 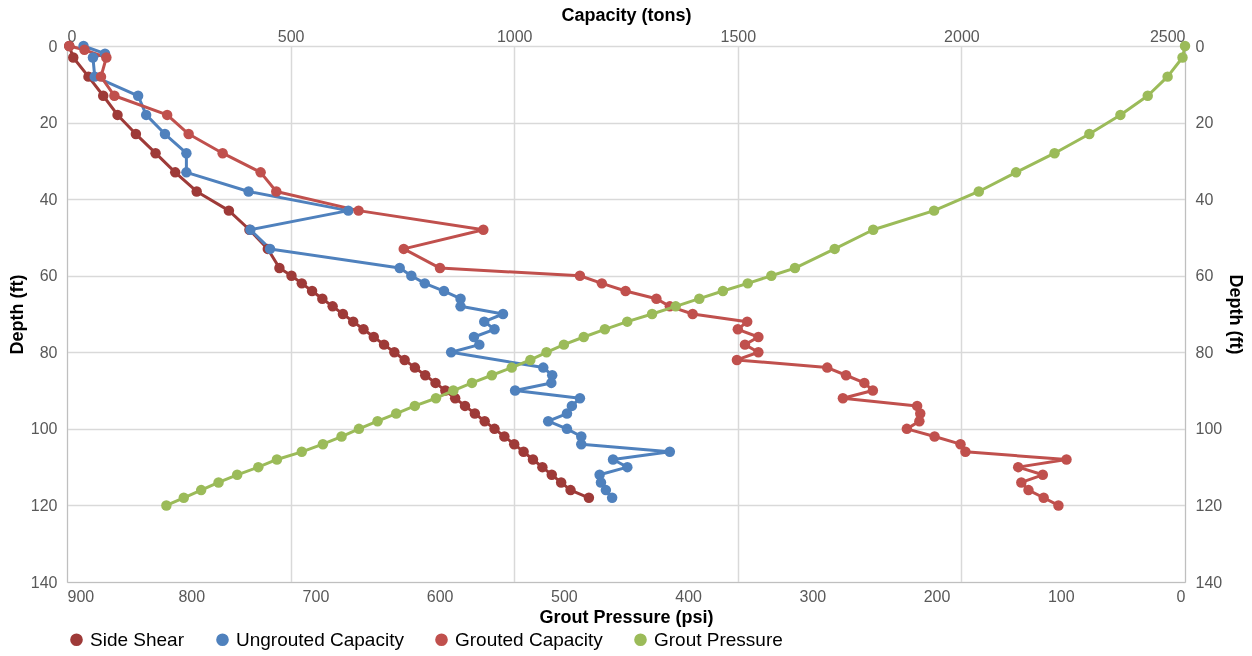 I want to click on x-tick-label: 700, so click(x=316, y=596).